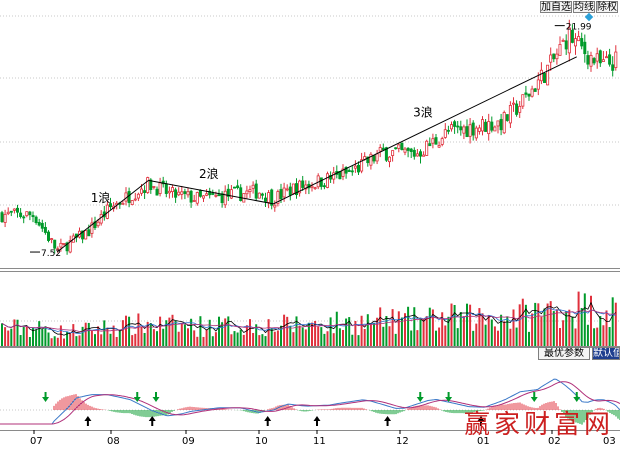 The height and width of the screenshot is (450, 620). I want to click on ma-button: 均线, so click(584, 7).